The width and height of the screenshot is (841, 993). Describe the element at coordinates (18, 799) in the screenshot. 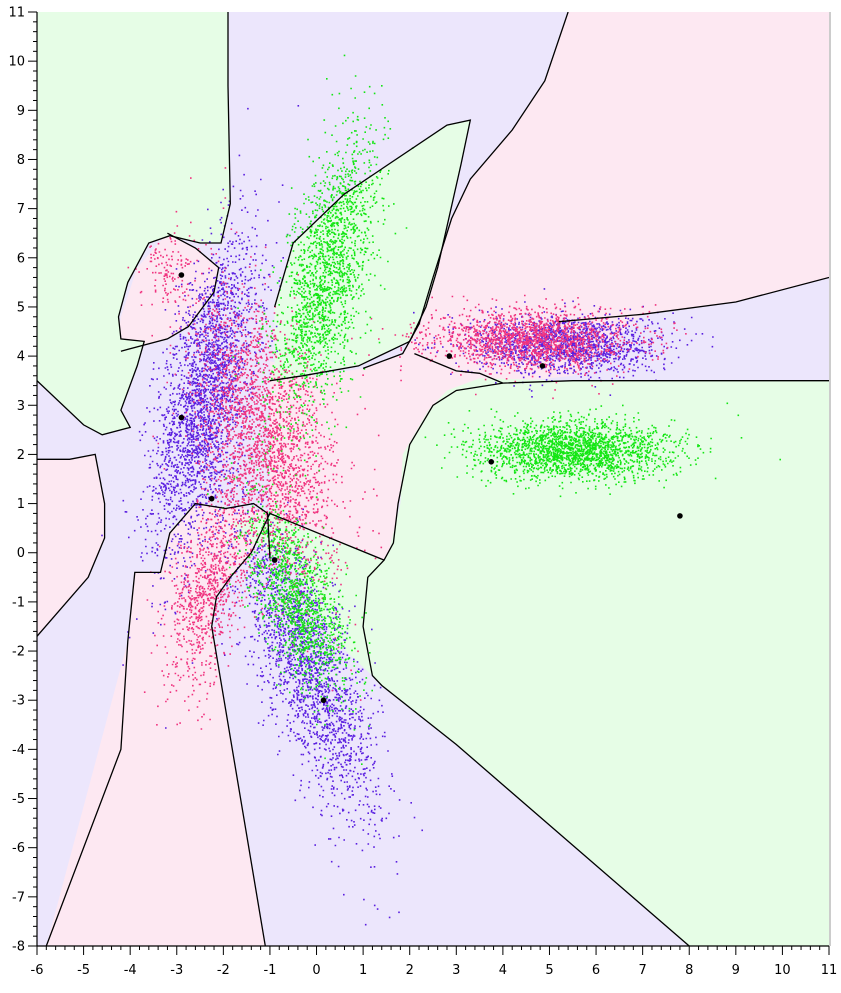

I see `y-tick-label: -5` at that location.